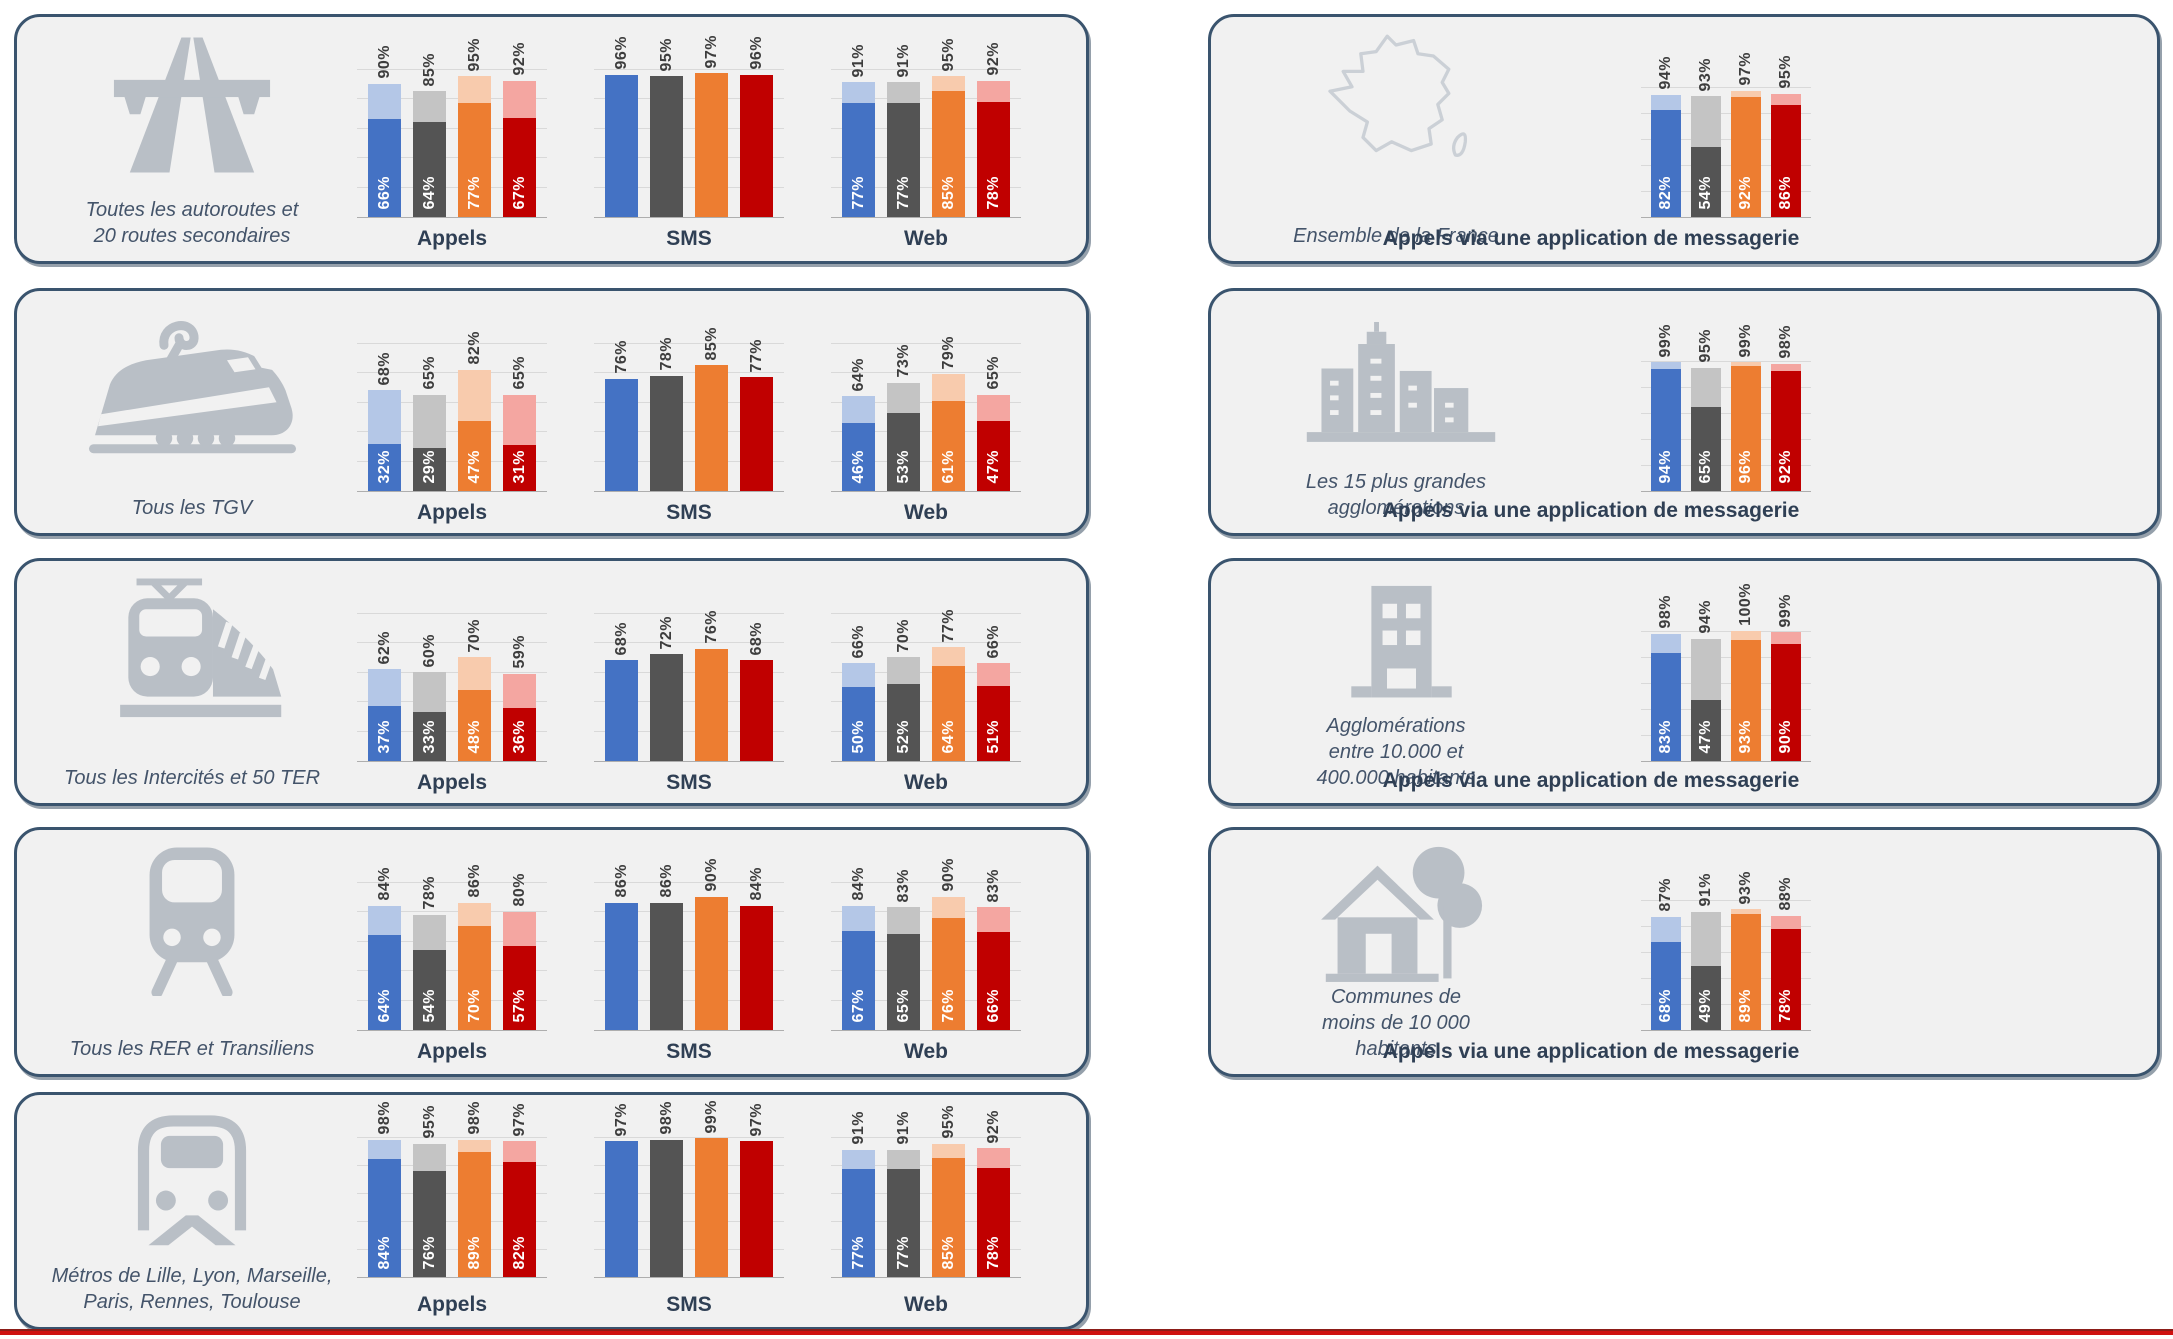 The image size is (2173, 1339). I want to click on bar-orange: 47% 82%, so click(474, 411).